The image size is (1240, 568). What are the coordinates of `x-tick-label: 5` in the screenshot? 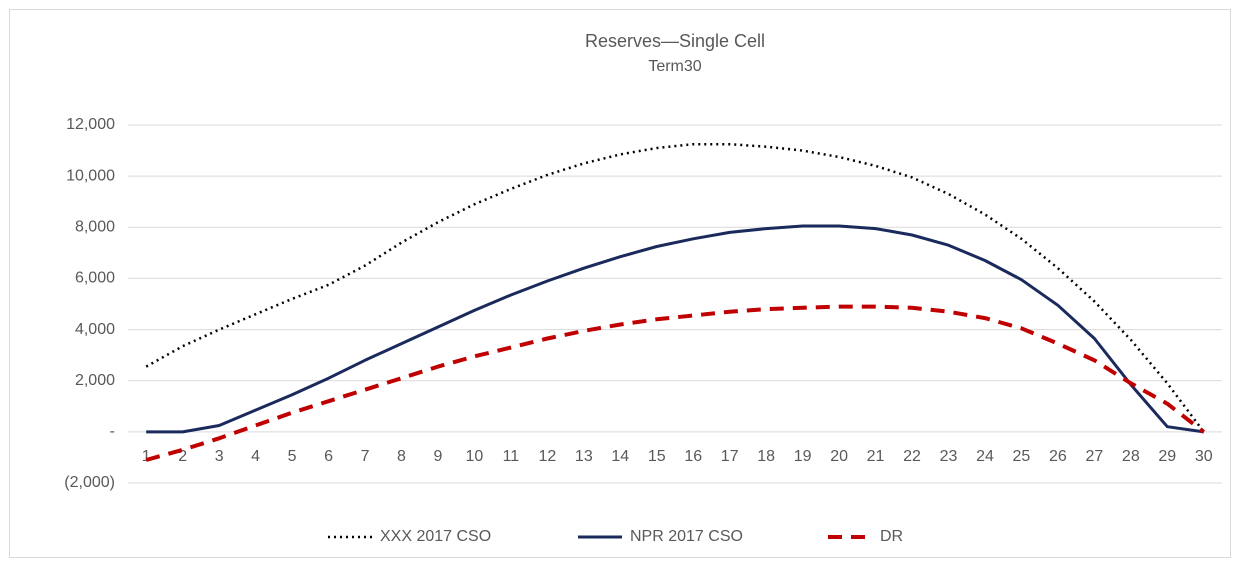 It's located at (292, 456).